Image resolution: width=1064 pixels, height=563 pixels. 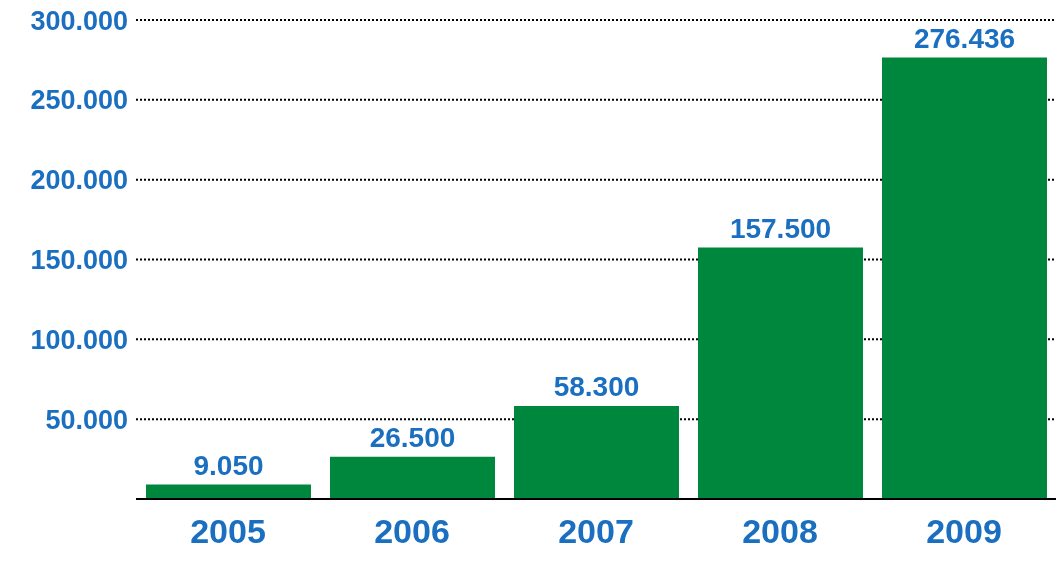 What do you see at coordinates (412, 531) in the screenshot?
I see `x-tick-label: 2006` at bounding box center [412, 531].